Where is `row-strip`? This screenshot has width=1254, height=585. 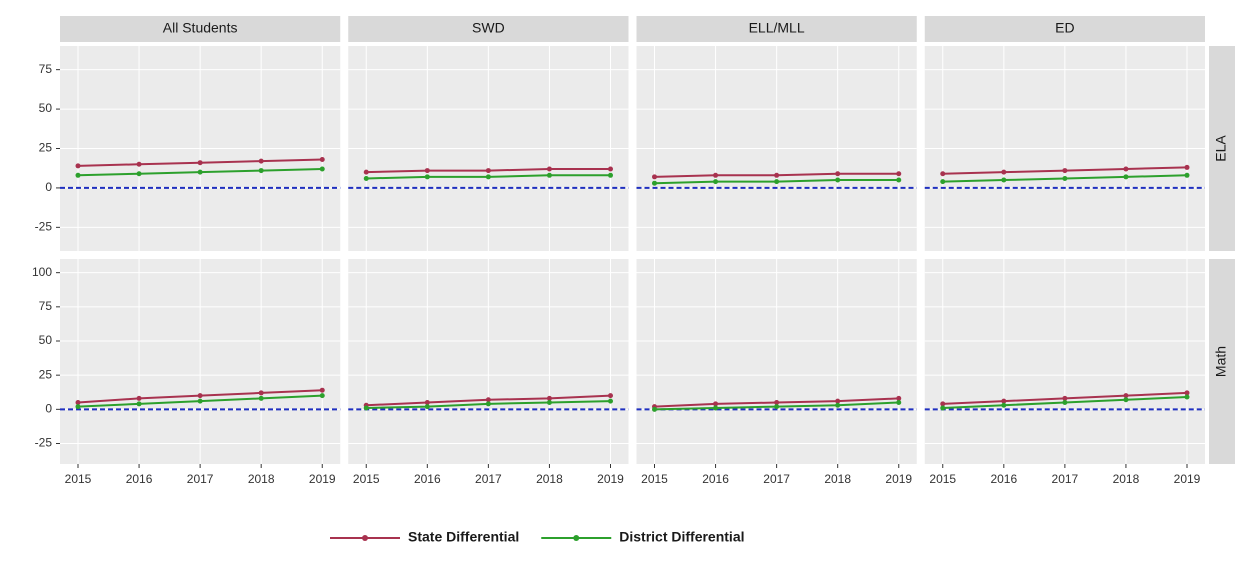 row-strip is located at coordinates (1222, 148).